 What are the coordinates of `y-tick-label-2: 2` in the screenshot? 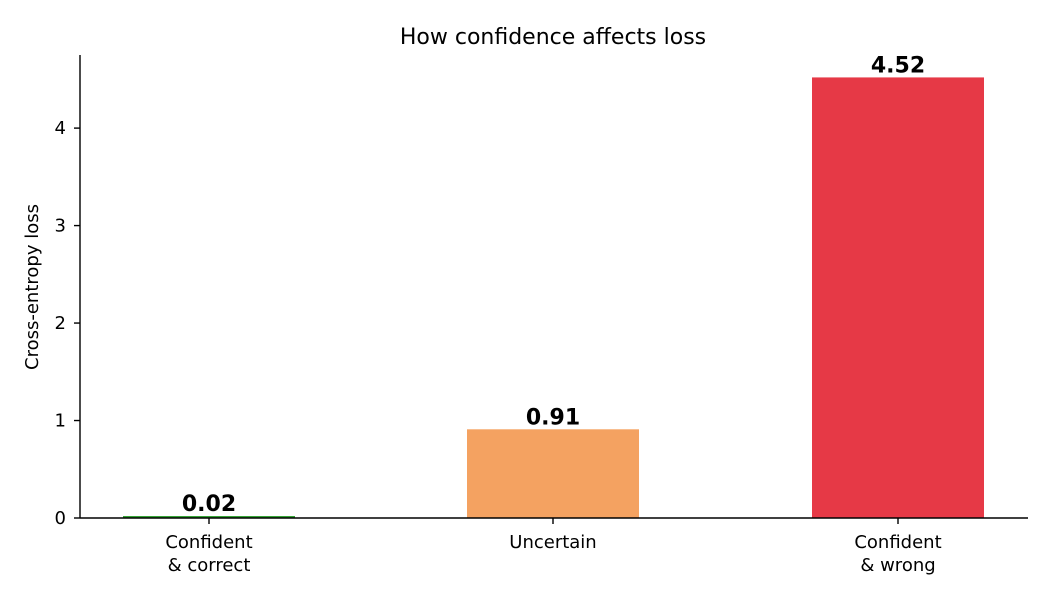 It's located at (60, 323).